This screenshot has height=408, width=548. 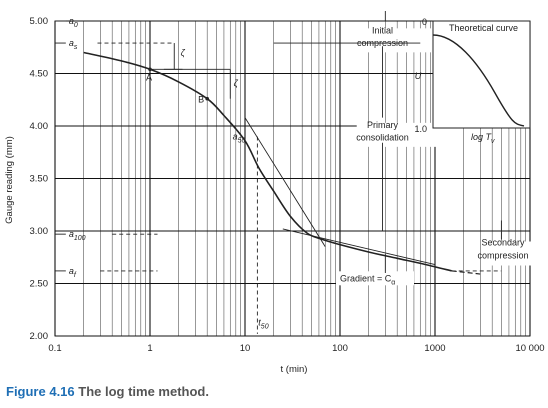 I want to click on label-a100-subscript: 100, so click(x=80, y=238).